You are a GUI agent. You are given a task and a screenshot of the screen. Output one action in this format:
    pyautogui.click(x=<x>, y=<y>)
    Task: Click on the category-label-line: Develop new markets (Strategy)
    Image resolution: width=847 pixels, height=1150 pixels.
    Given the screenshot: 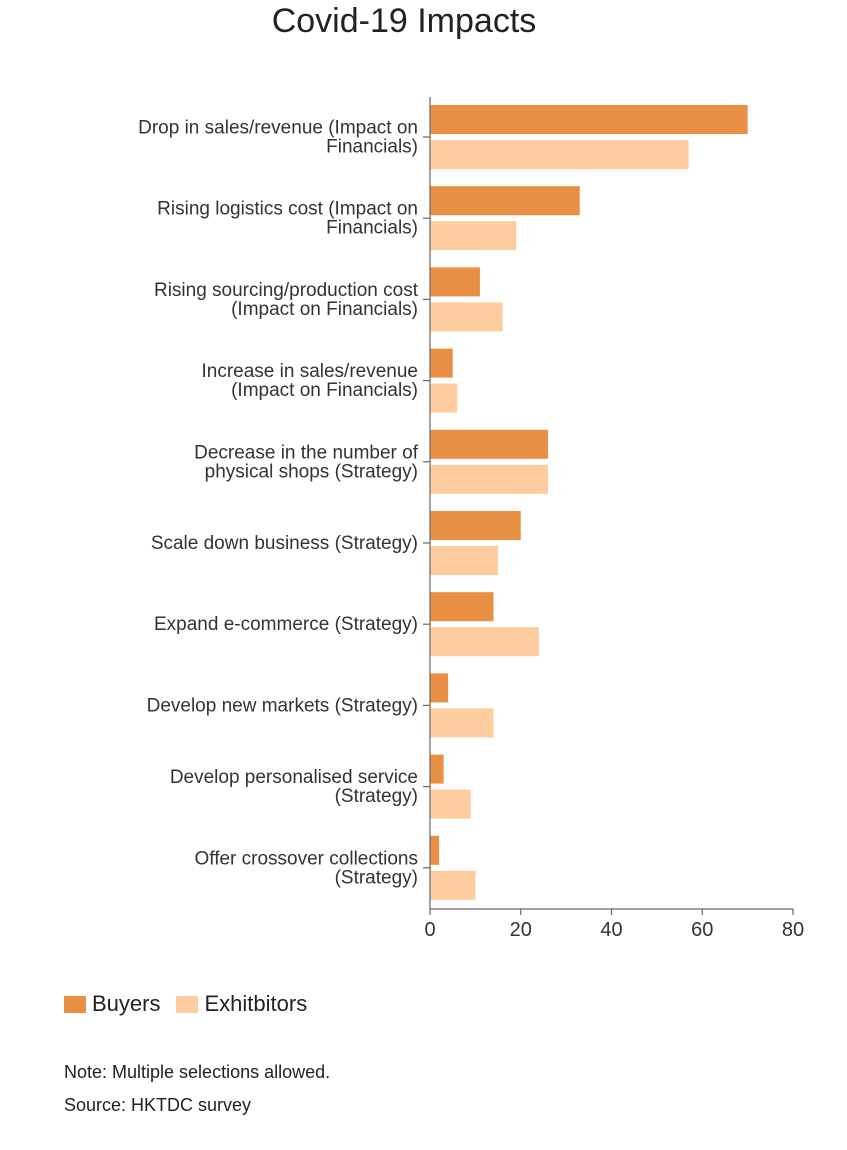 What is the action you would take?
    pyautogui.click(x=282, y=705)
    